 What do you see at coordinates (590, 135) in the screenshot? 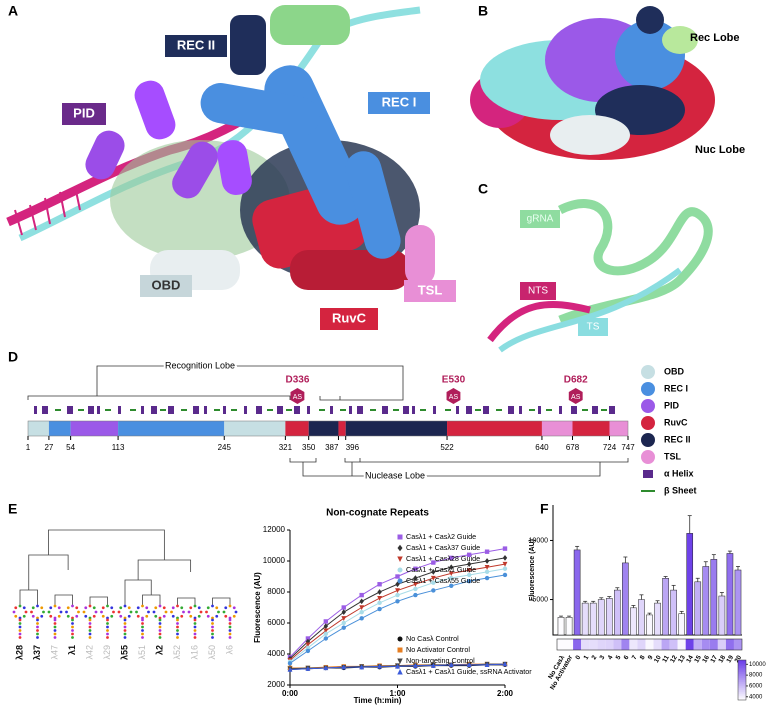
I see `density` at bounding box center [590, 135].